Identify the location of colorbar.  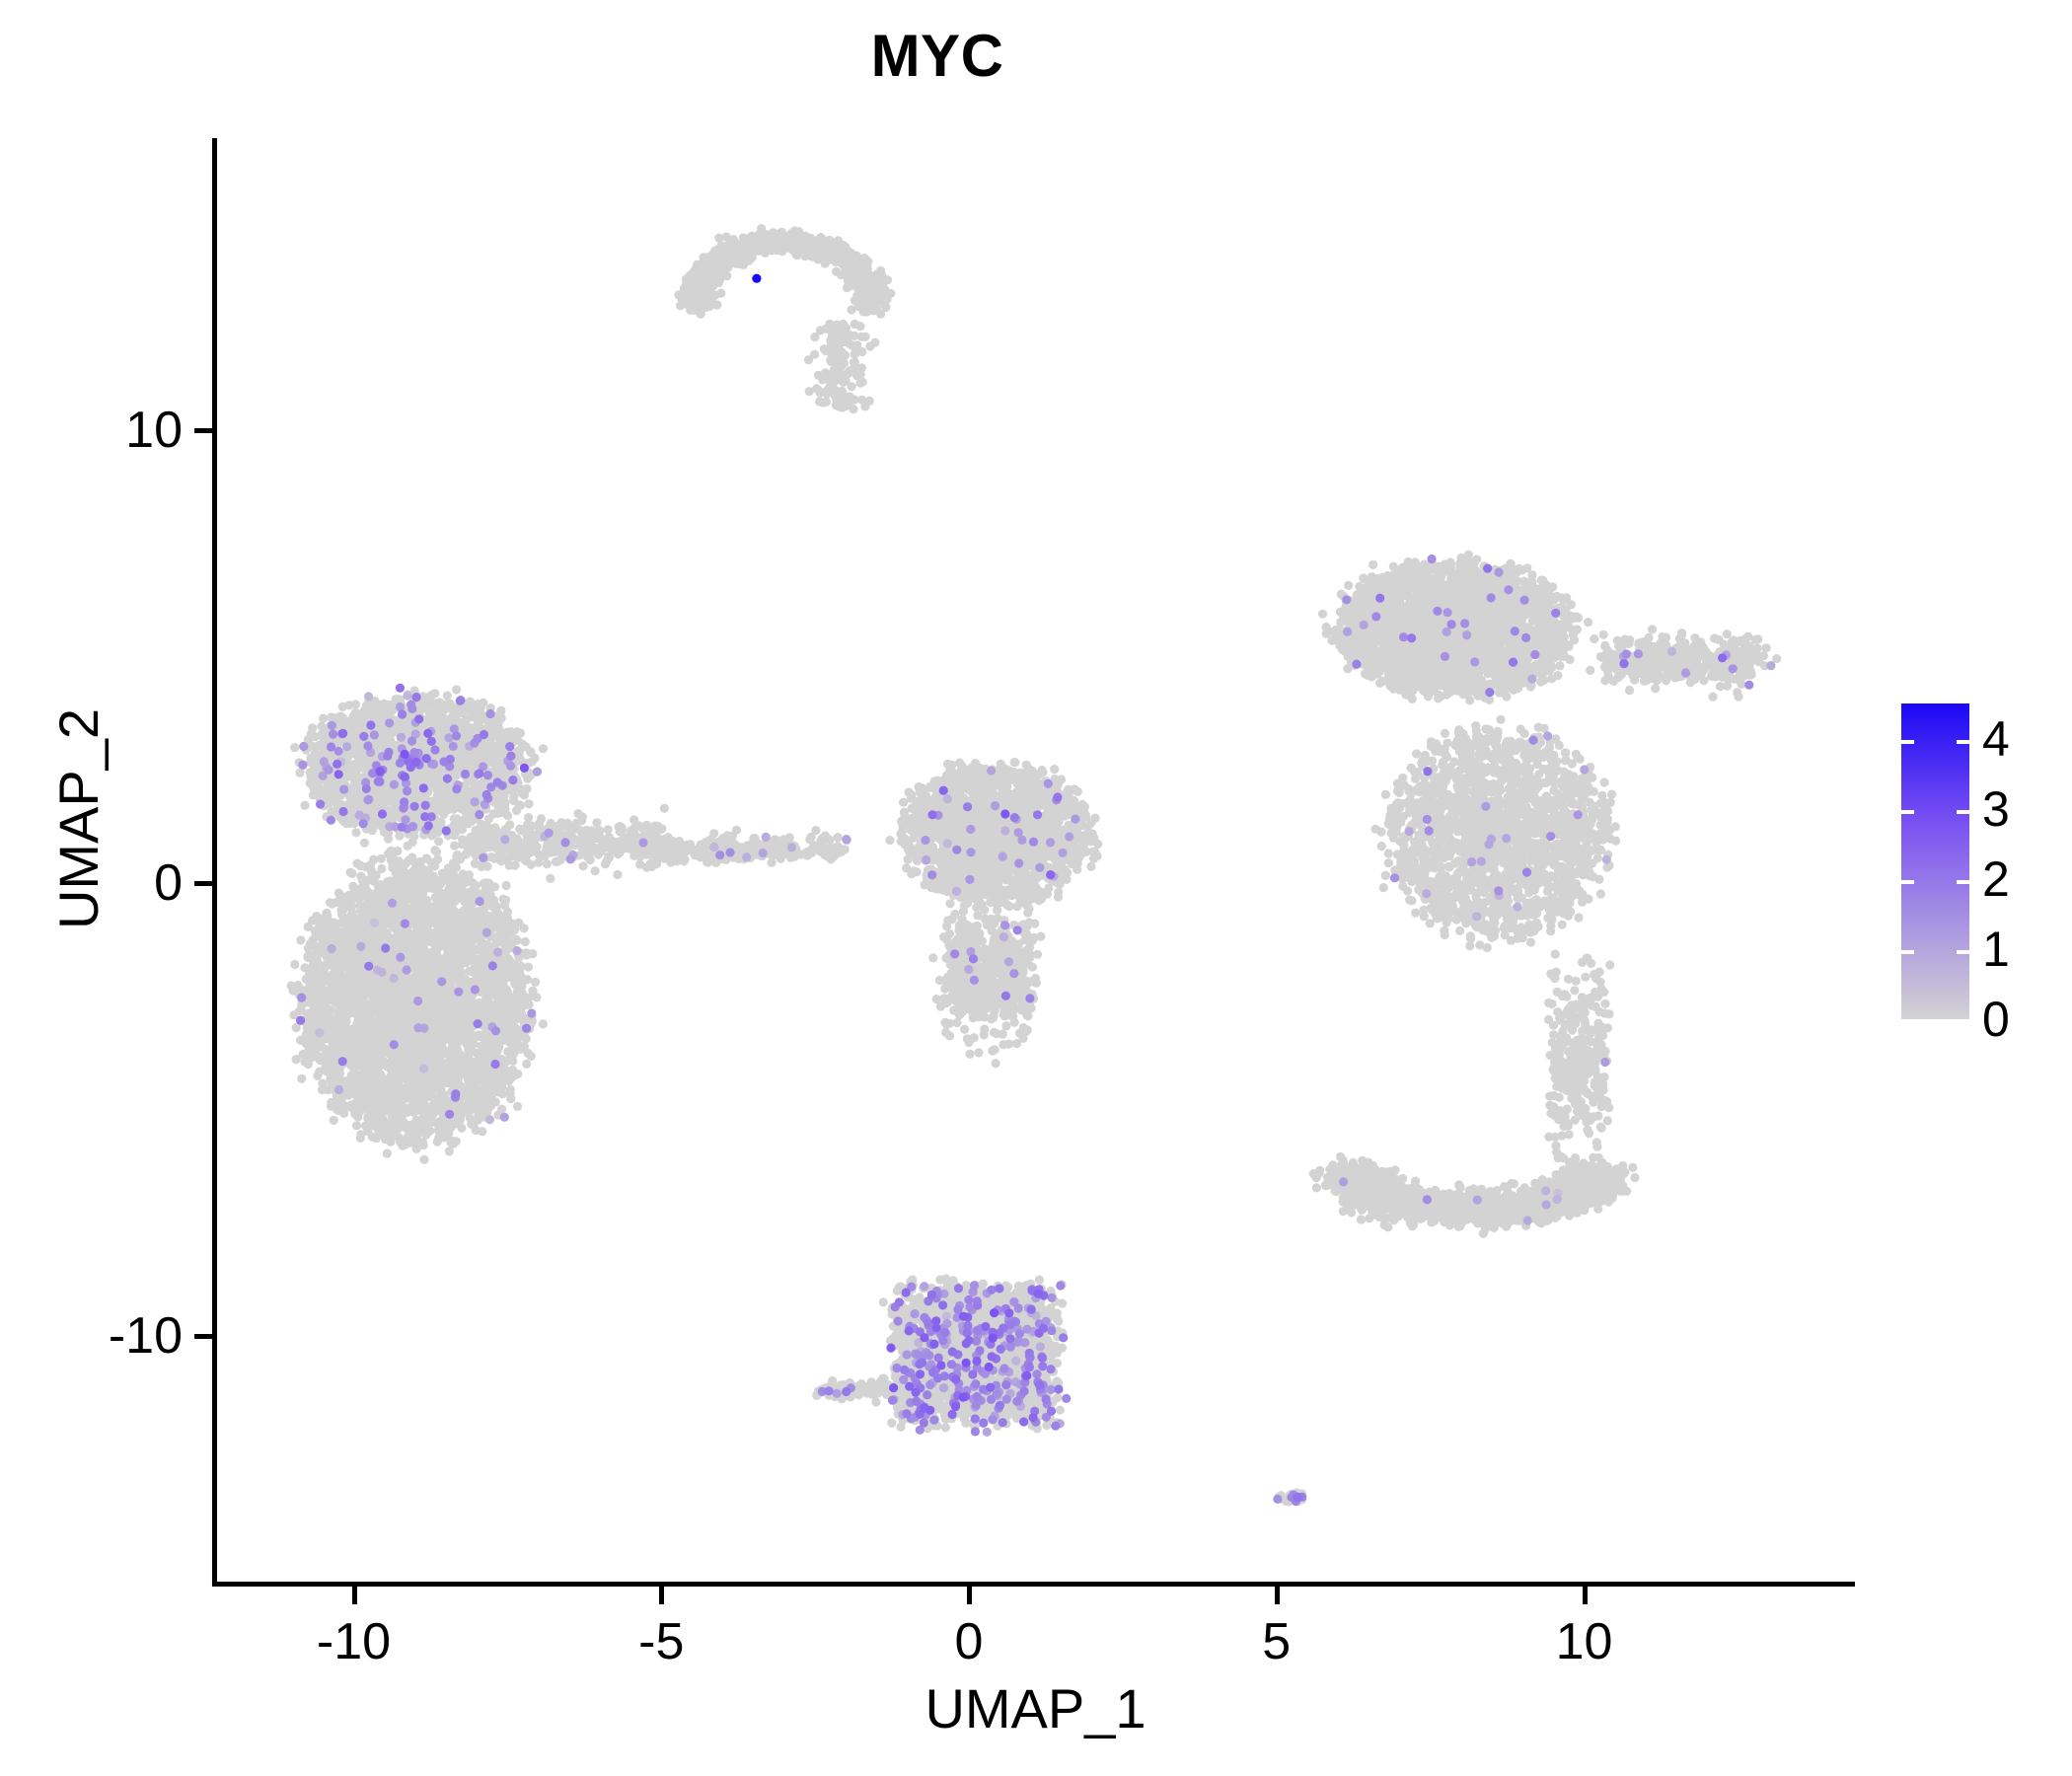
(1935, 864).